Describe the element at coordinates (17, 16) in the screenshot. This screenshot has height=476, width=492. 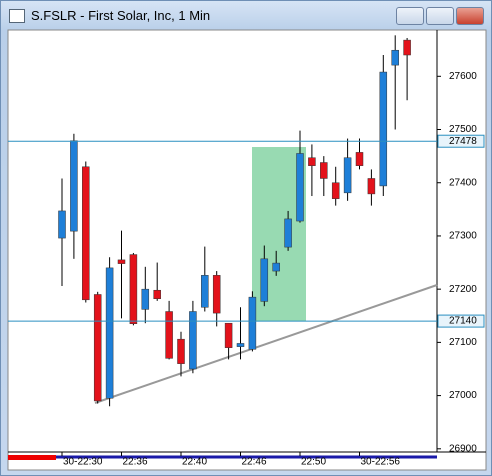
I see `window-icon` at that location.